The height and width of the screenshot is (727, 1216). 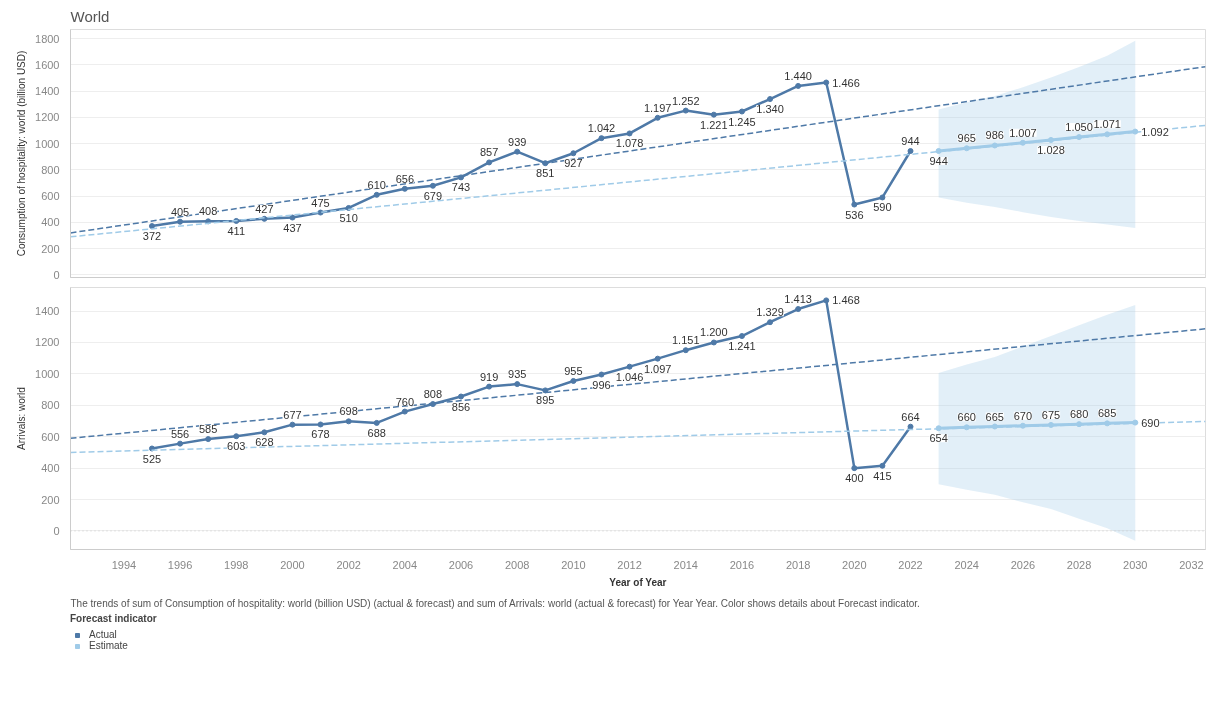 I want to click on data-label: 437, so click(x=292, y=227).